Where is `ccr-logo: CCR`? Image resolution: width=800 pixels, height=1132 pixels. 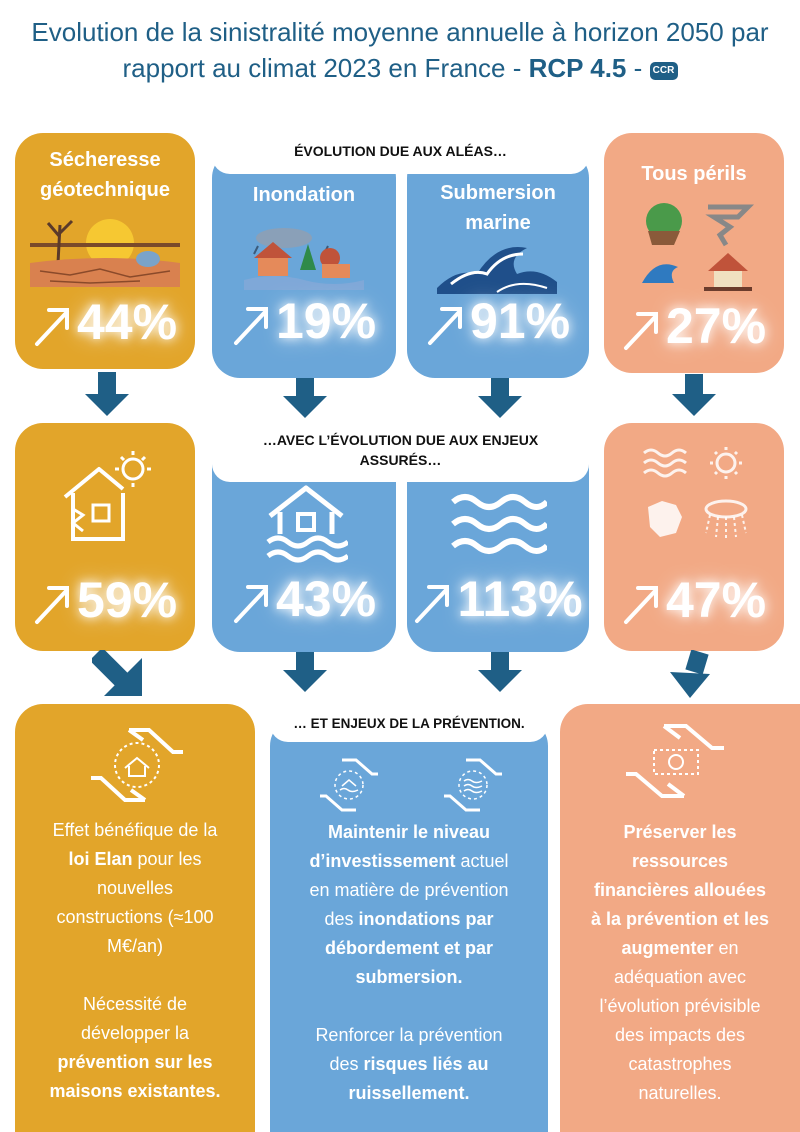 ccr-logo: CCR is located at coordinates (663, 71).